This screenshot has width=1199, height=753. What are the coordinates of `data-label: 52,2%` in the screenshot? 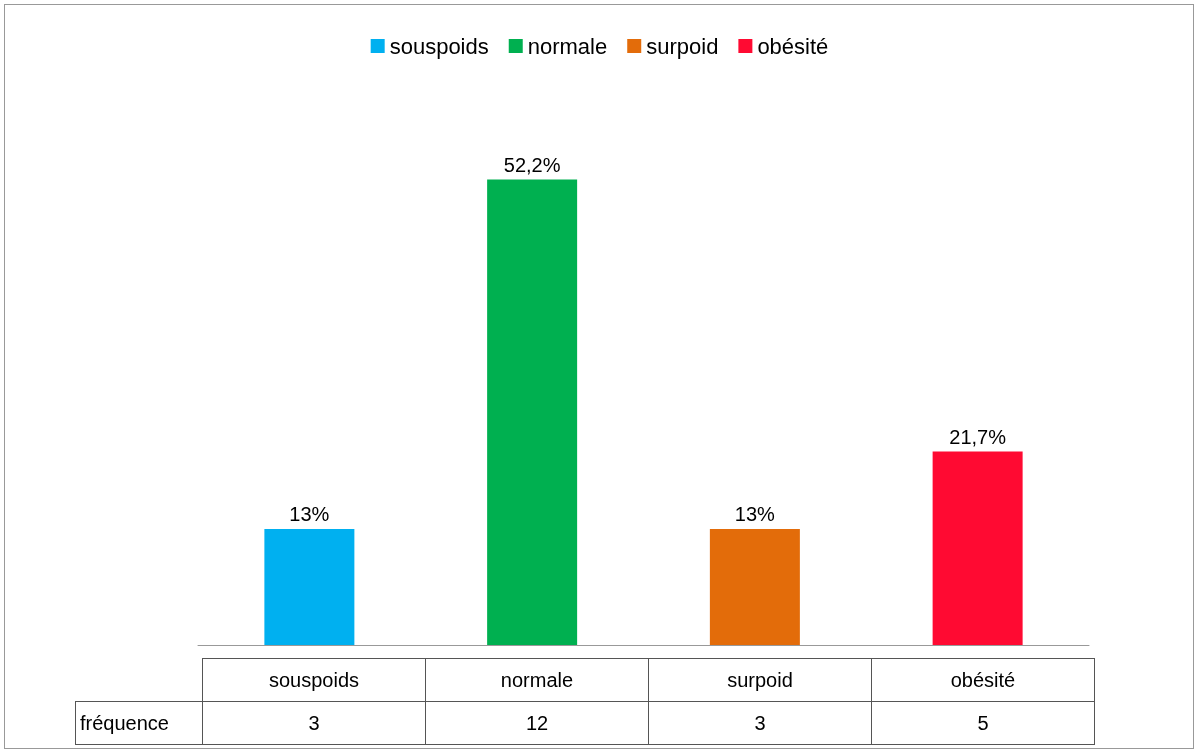 It's located at (532, 164).